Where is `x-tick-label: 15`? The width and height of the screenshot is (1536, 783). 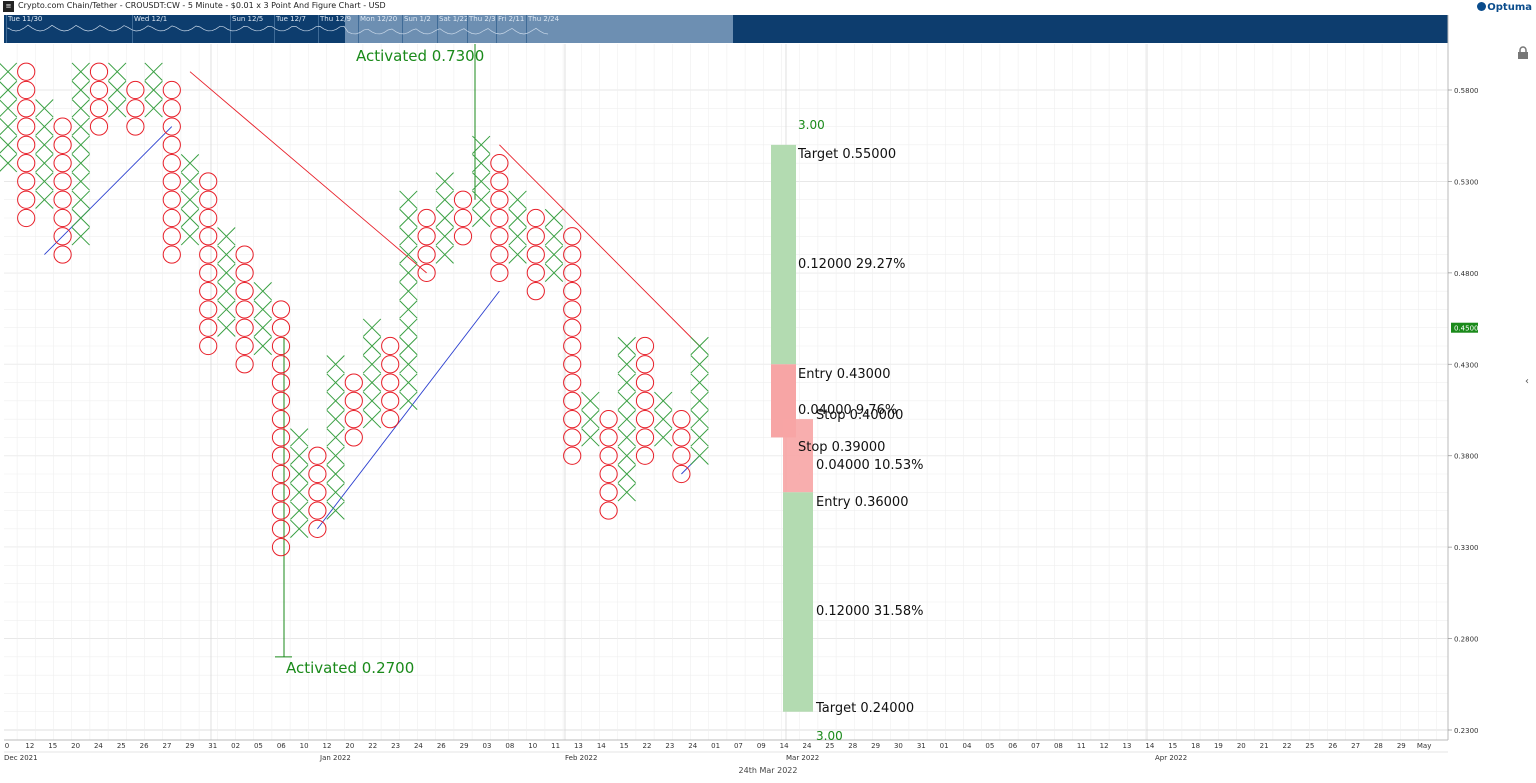
x-tick-label: 15 is located at coordinates (624, 746).